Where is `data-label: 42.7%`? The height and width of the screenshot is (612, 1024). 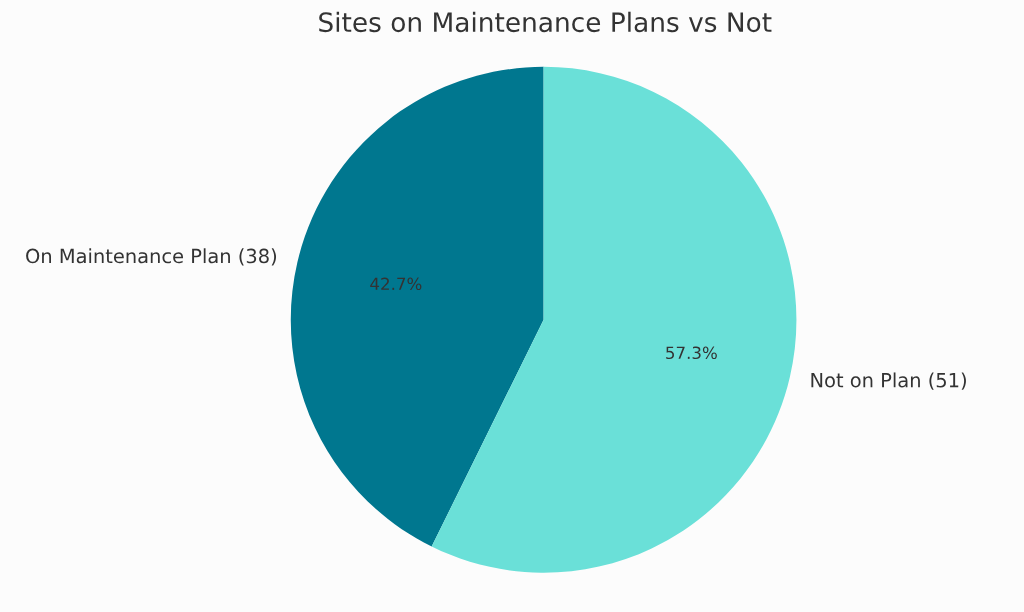 data-label: 42.7% is located at coordinates (396, 284).